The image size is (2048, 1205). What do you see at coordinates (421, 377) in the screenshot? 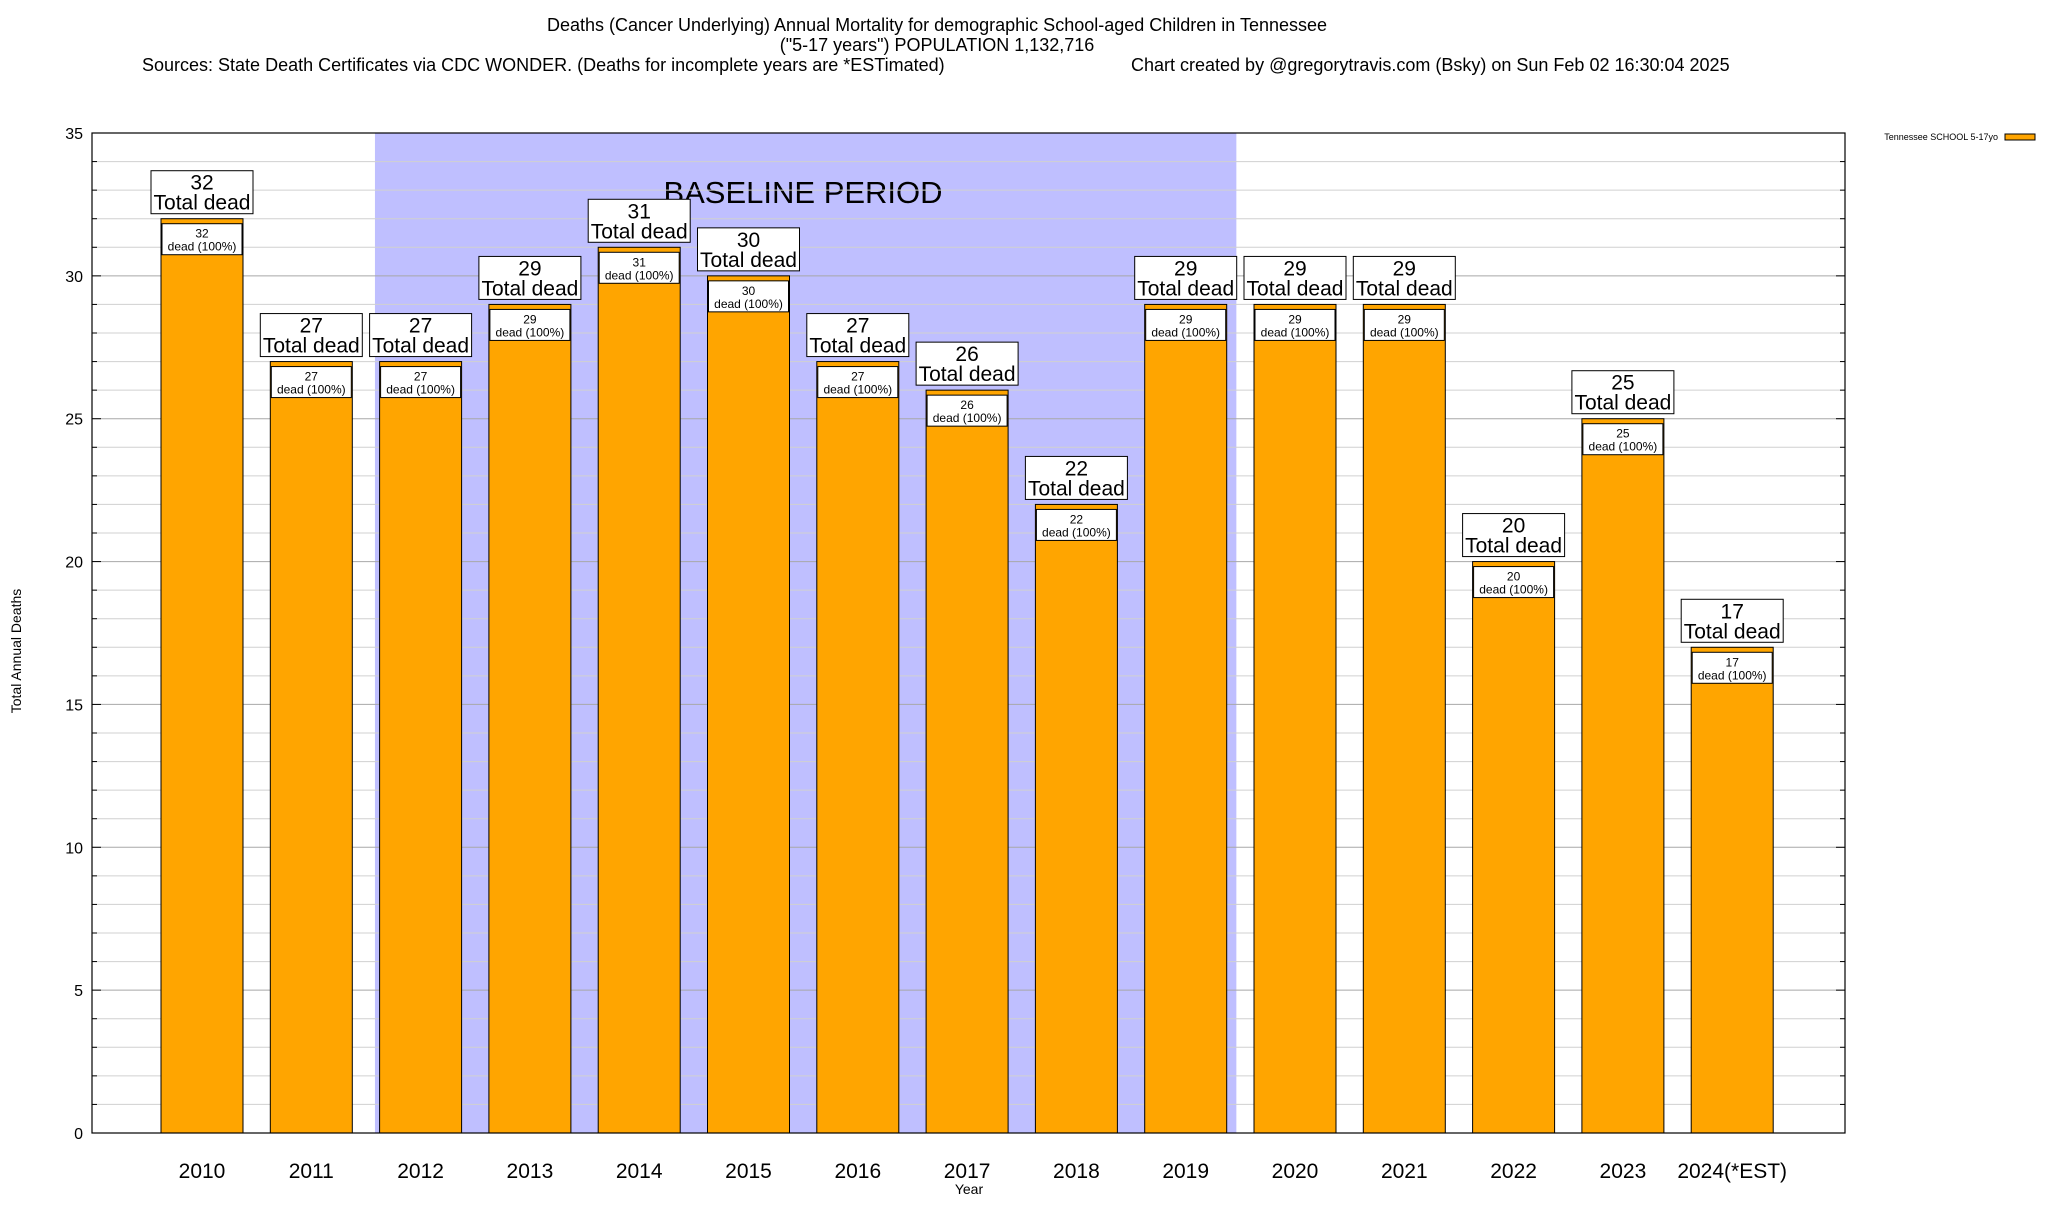
I see `bar-inner-value: 27` at bounding box center [421, 377].